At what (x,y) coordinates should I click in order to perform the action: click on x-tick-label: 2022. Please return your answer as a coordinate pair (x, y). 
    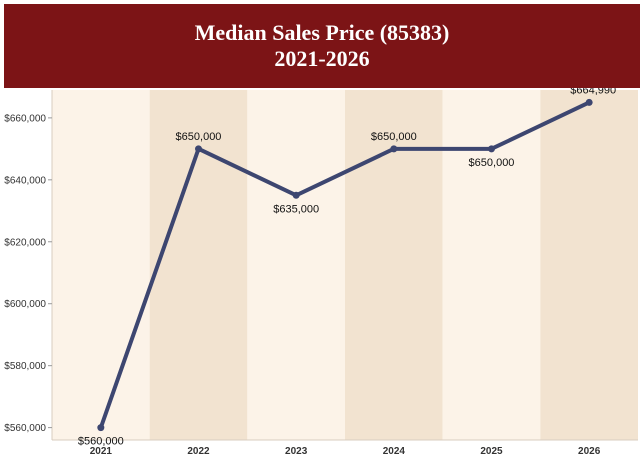
    Looking at the image, I should click on (198, 451).